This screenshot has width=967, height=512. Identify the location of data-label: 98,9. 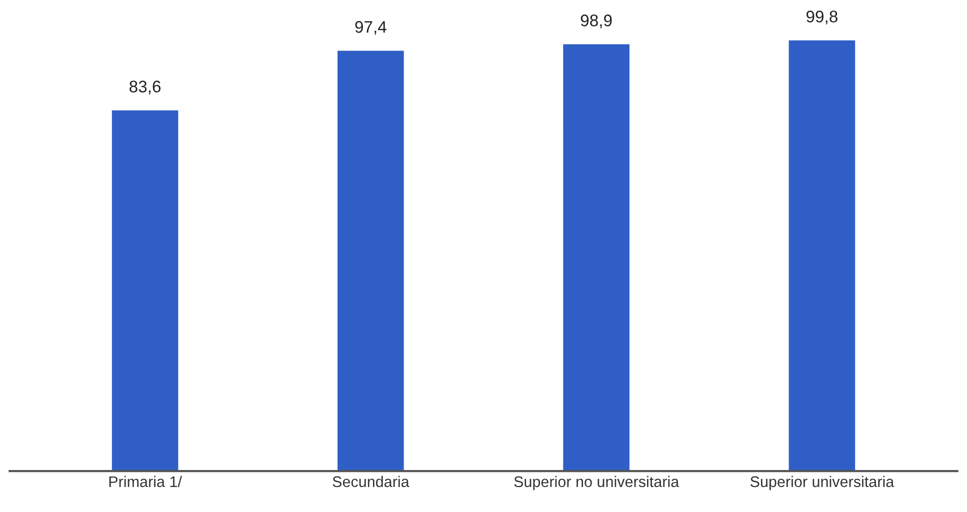
(596, 21).